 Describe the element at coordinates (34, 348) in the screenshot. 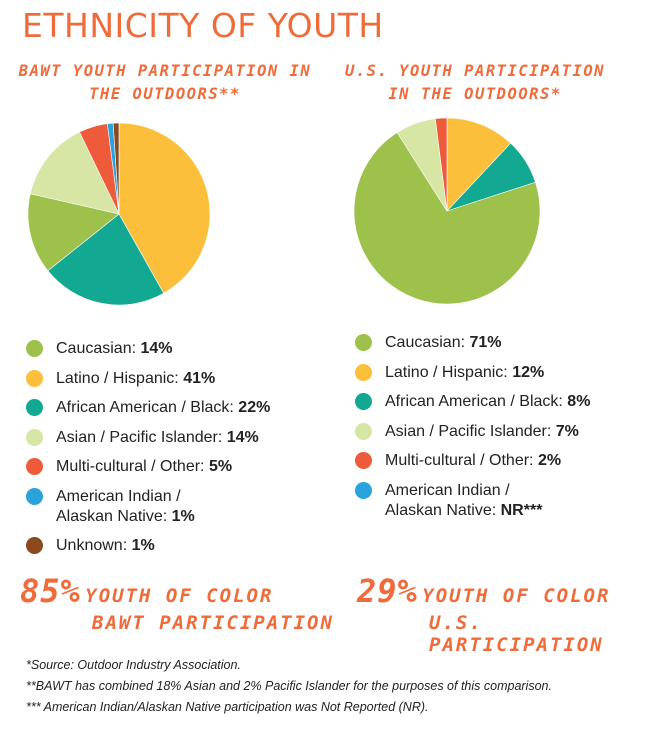

I see `bawt-legend-swatch-caucasian` at that location.